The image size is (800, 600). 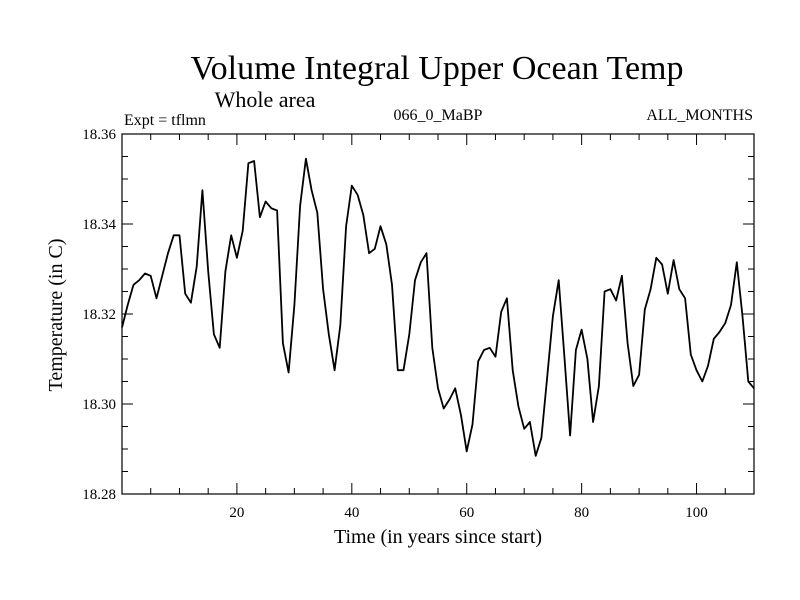 What do you see at coordinates (581, 513) in the screenshot?
I see `x-tick-label: 80` at bounding box center [581, 513].